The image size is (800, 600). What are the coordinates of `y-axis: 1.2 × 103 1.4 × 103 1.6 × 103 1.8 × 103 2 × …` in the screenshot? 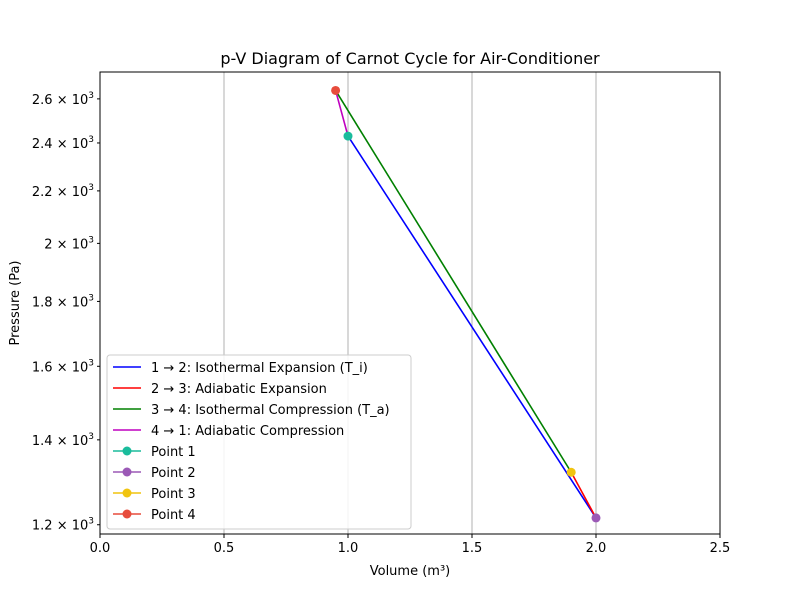 It's located at (66, 312).